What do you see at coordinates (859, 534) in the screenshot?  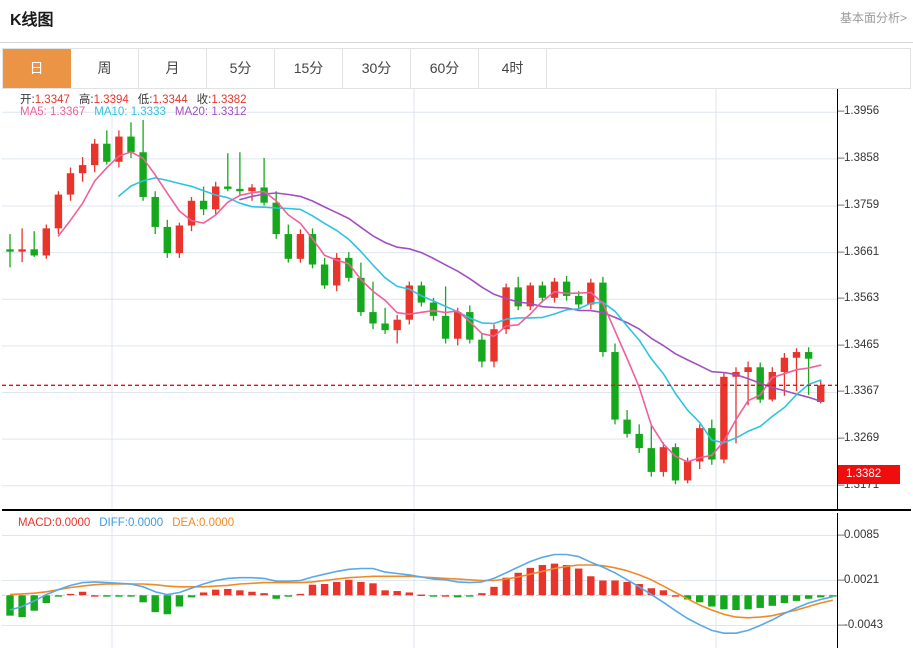 I see `macd-tick: –0.0085` at bounding box center [859, 534].